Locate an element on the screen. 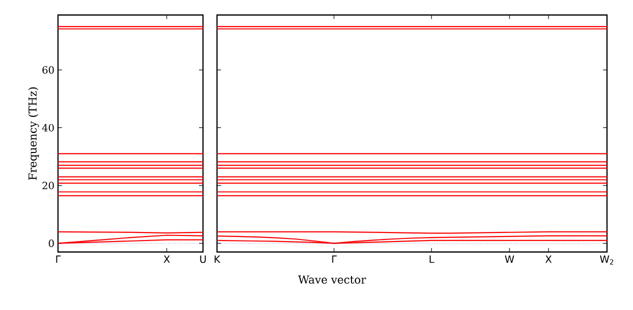 This screenshot has width=633, height=310. y-tick-label: 0 is located at coordinates (51, 244).